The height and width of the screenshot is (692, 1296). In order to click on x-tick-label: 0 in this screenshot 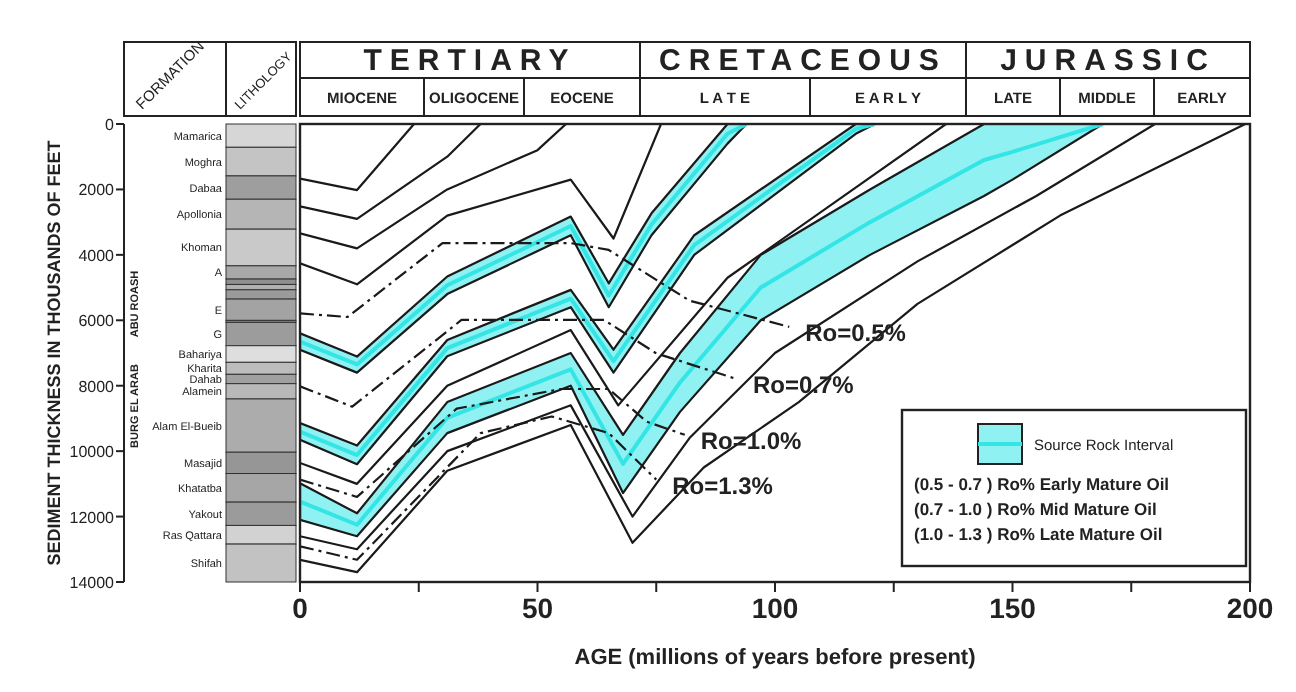, I will do `click(300, 608)`.